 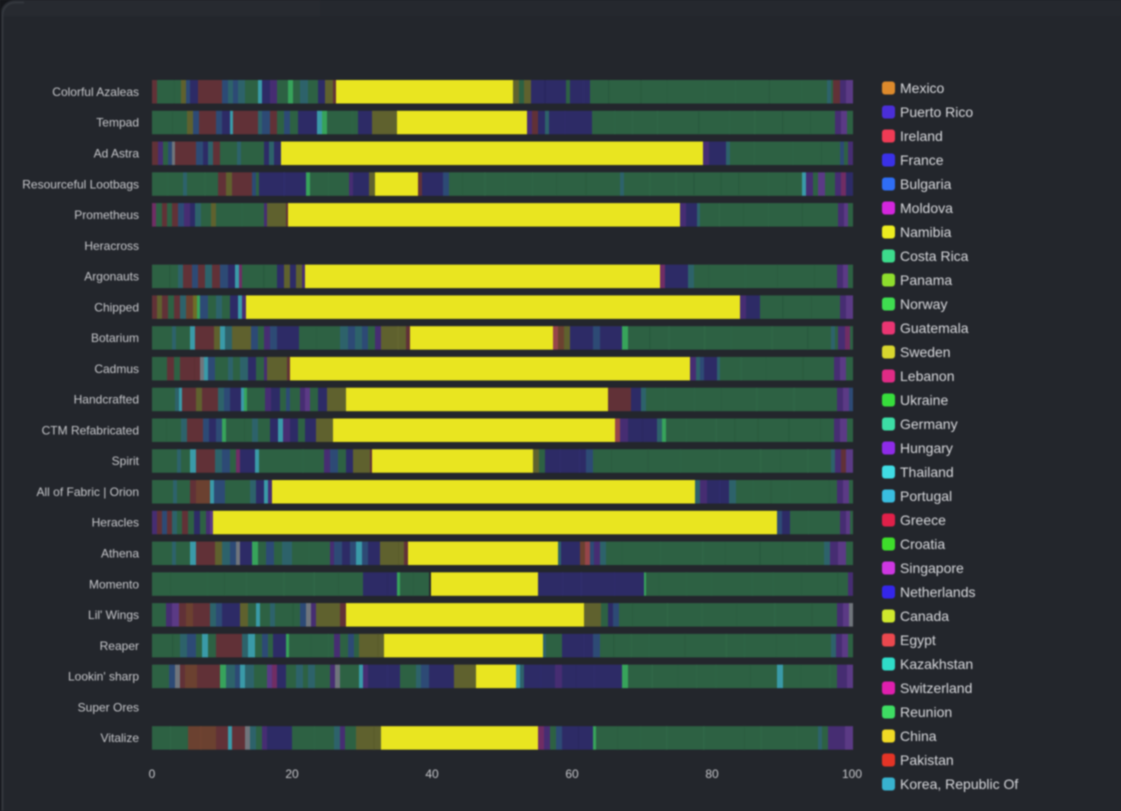 I want to click on svg-text: Singapore, so click(x=932, y=568).